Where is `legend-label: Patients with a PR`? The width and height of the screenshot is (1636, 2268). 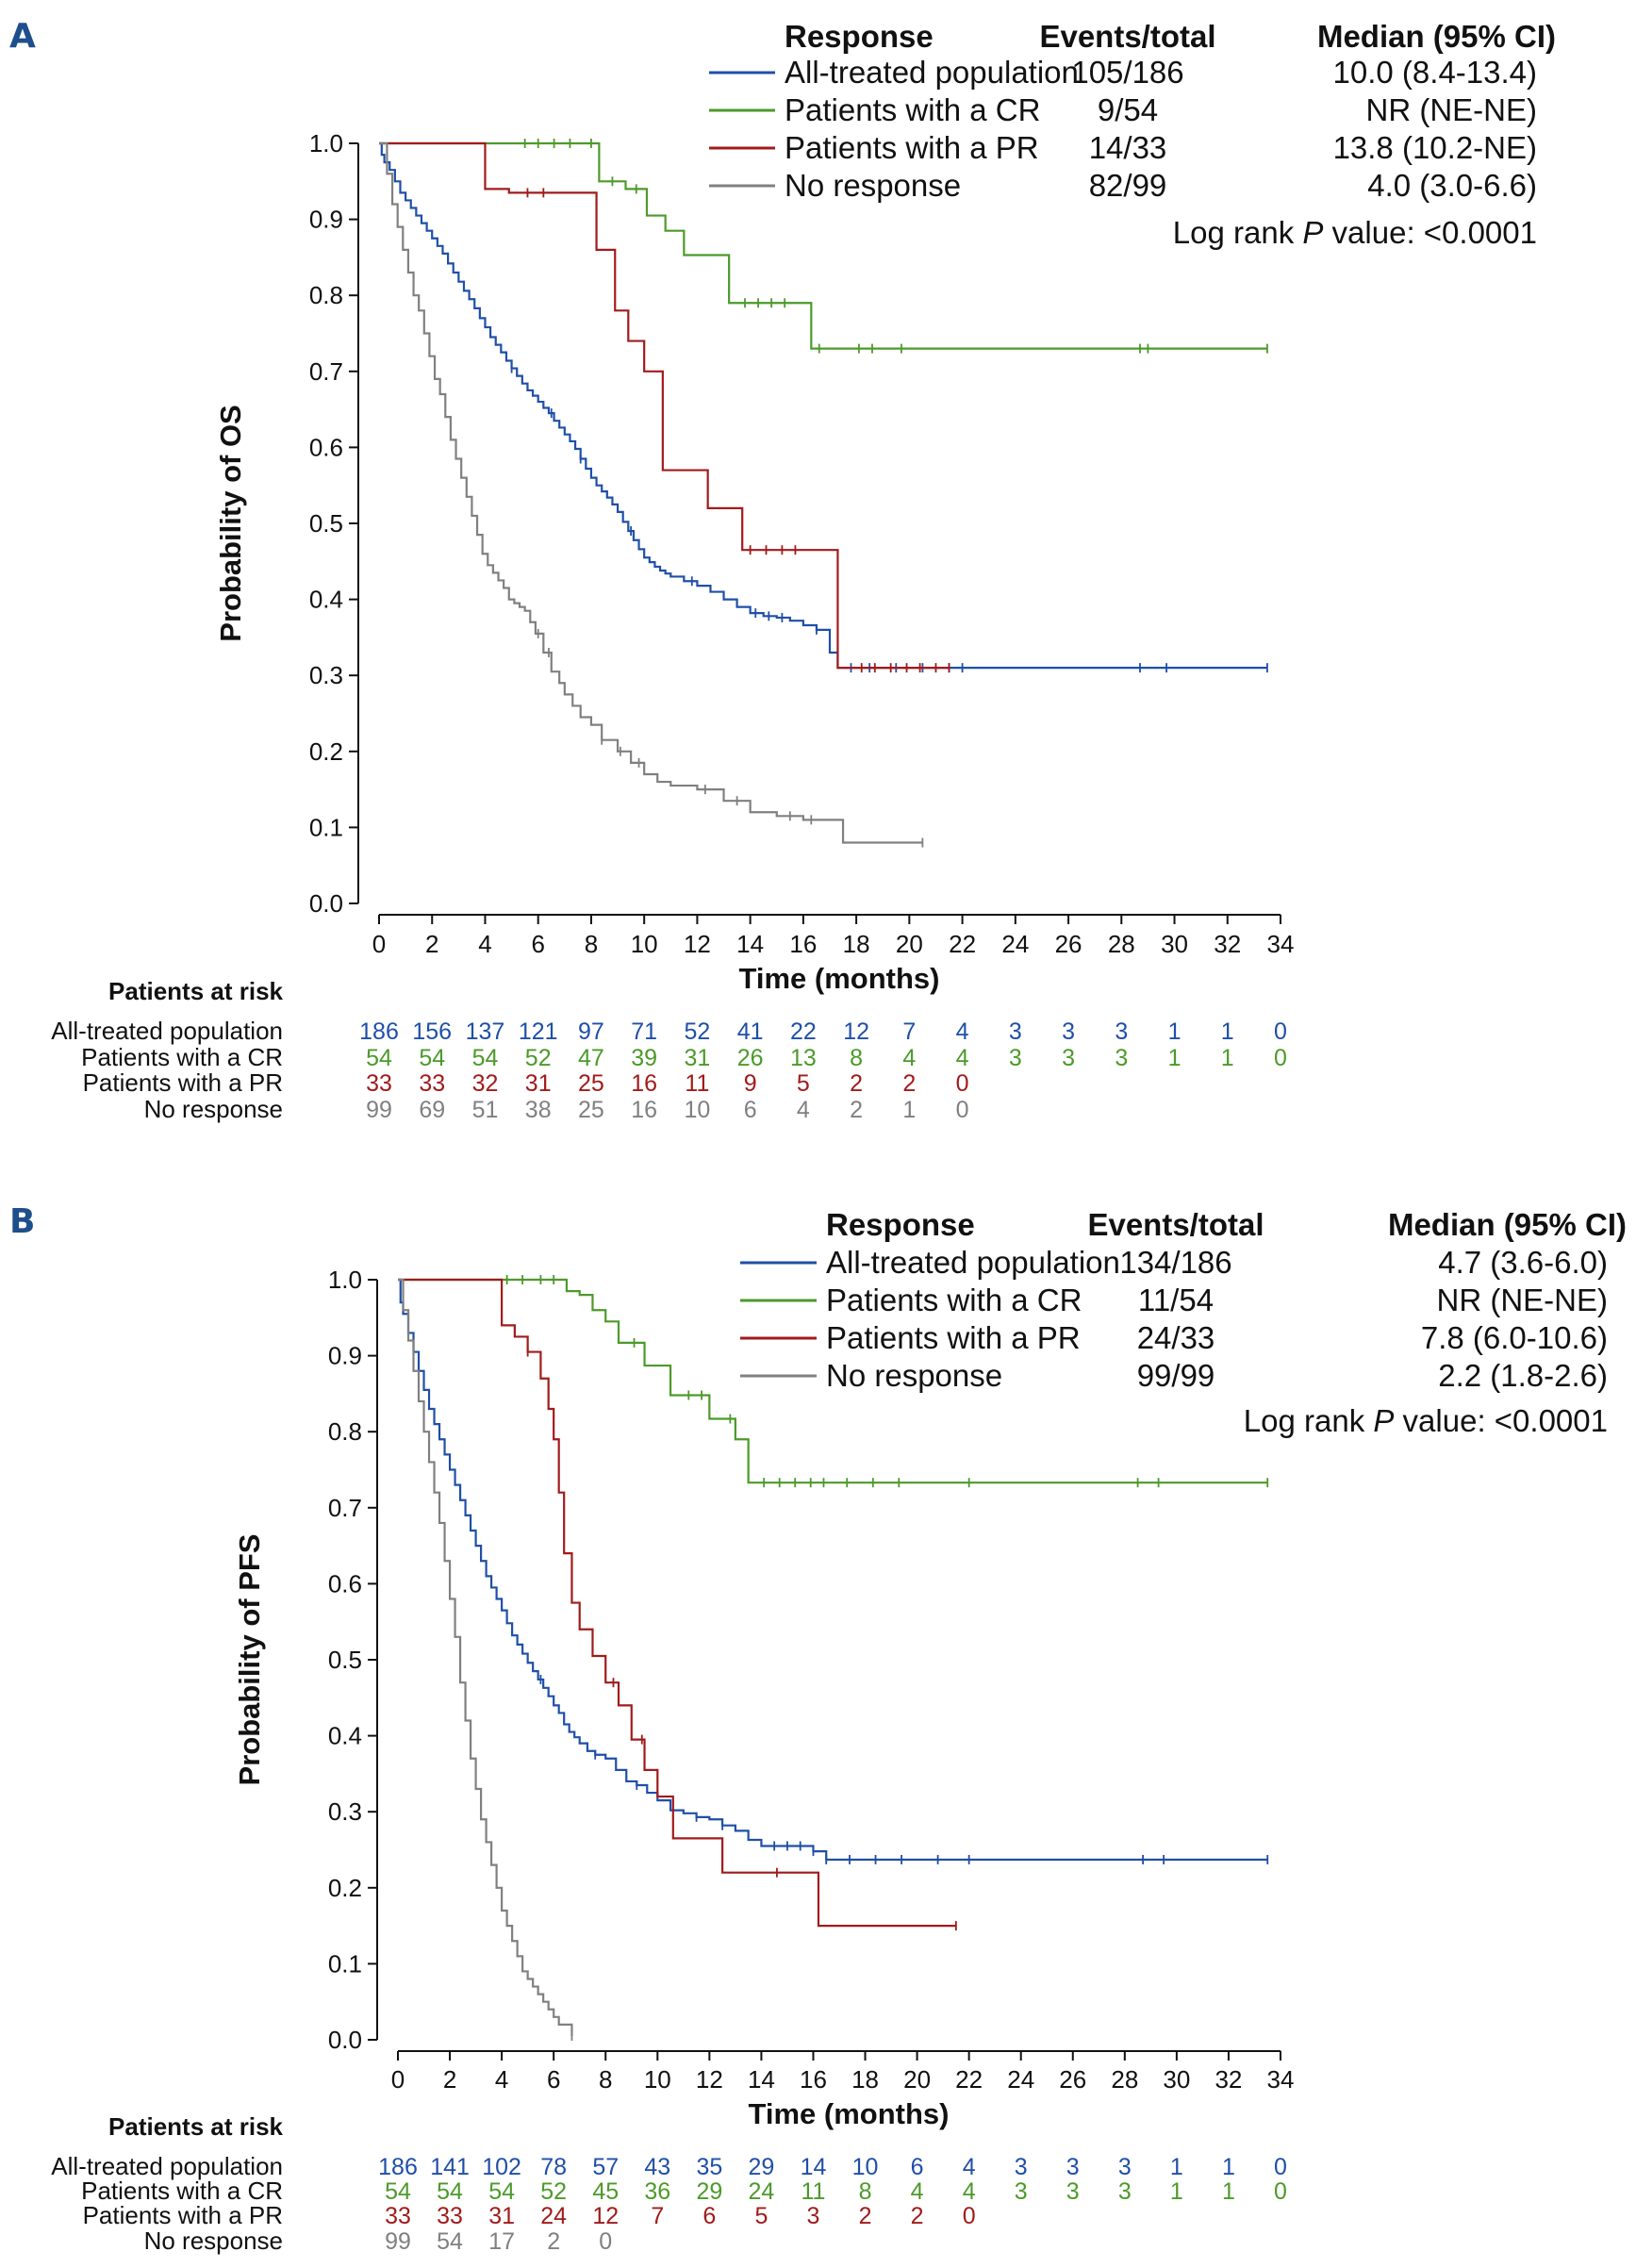
legend-label: Patients with a PR is located at coordinates (953, 1337).